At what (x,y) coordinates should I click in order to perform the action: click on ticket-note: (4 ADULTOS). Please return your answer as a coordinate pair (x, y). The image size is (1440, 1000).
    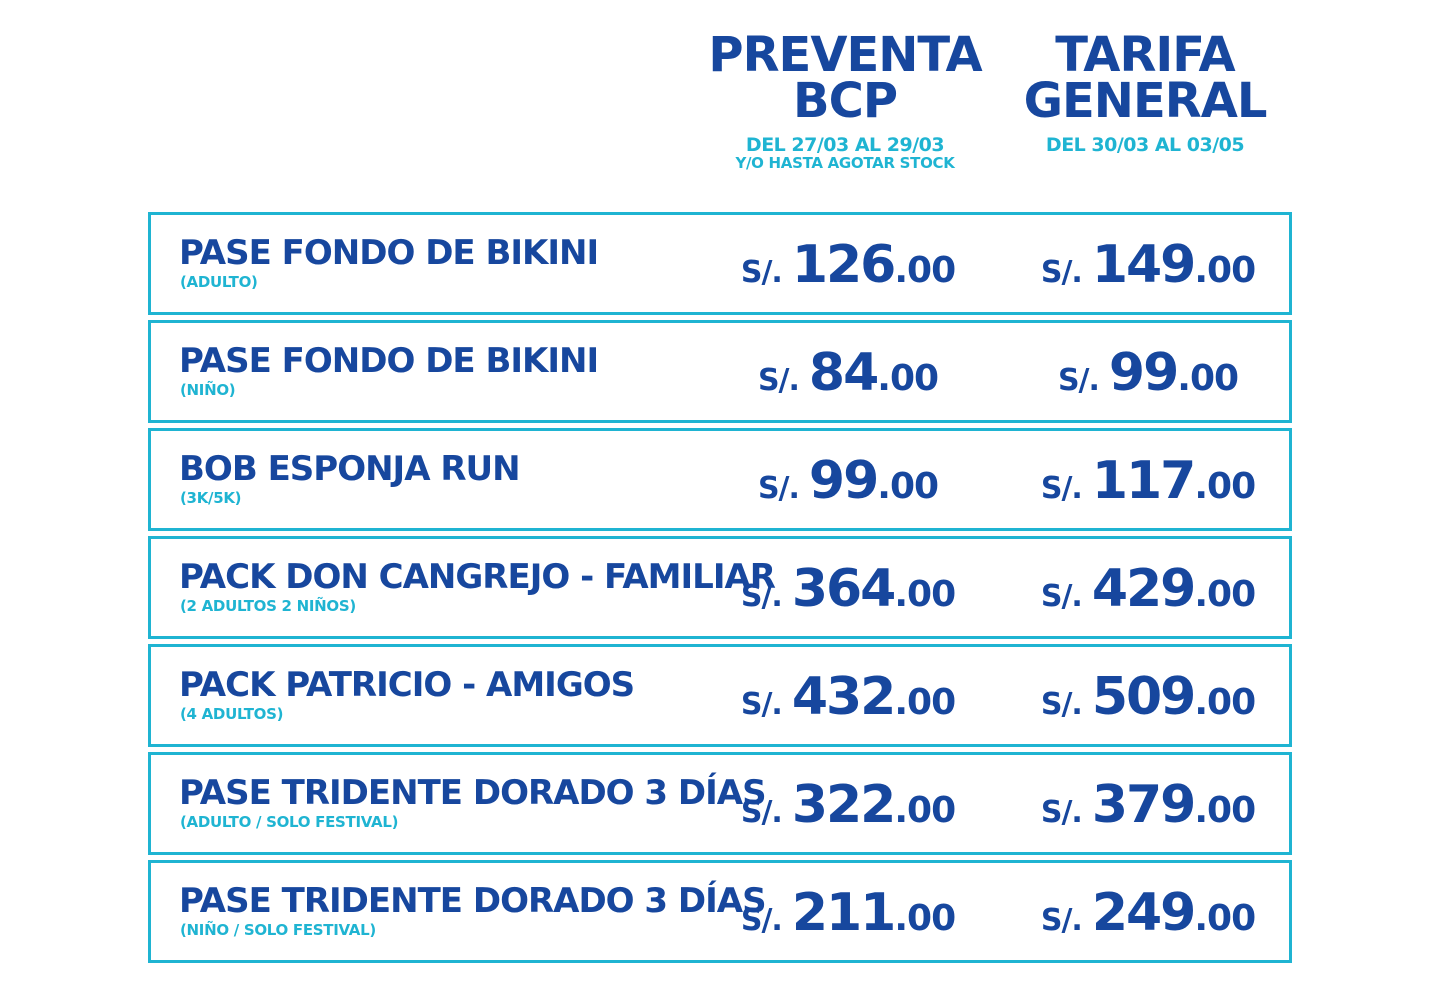
    Looking at the image, I should click on (232, 714).